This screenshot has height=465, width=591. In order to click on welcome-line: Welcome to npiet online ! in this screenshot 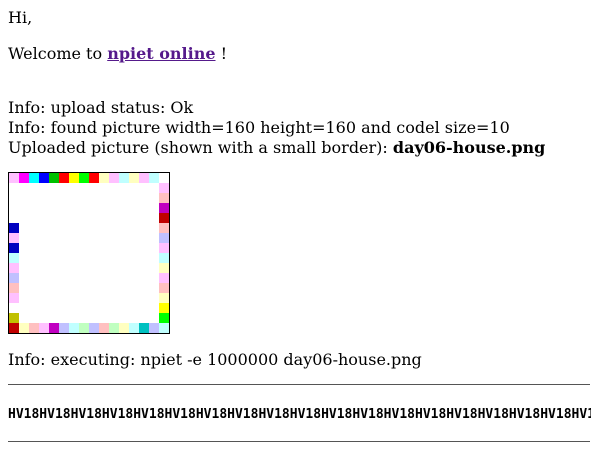, I will do `click(117, 54)`.